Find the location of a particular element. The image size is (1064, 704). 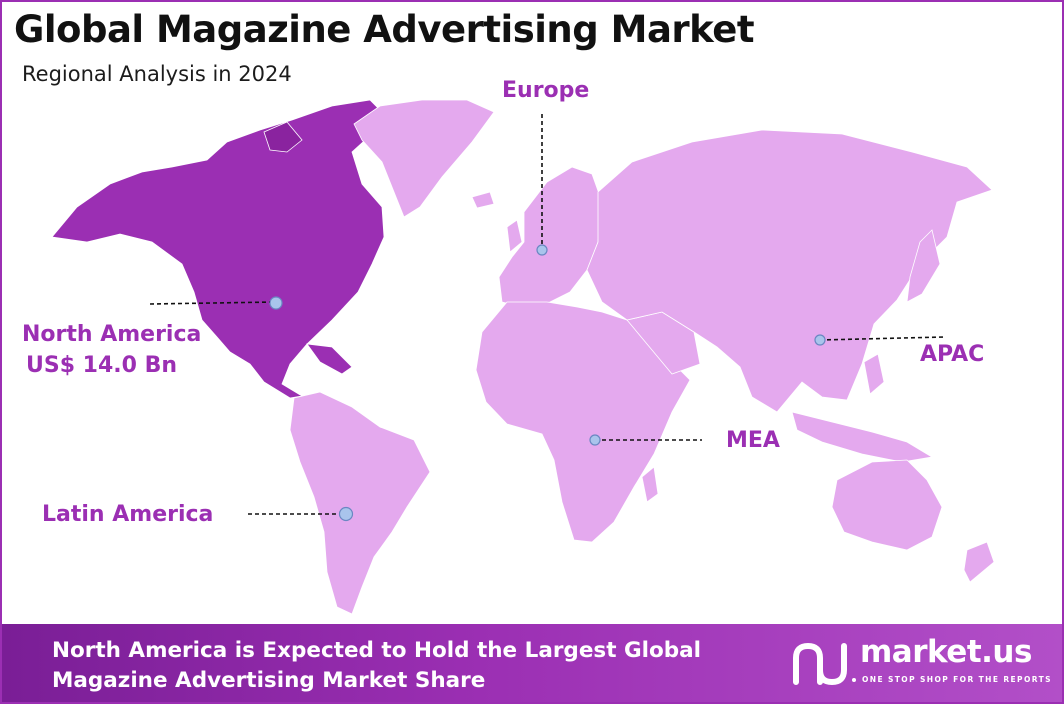

logo-name: market.us is located at coordinates (946, 652).